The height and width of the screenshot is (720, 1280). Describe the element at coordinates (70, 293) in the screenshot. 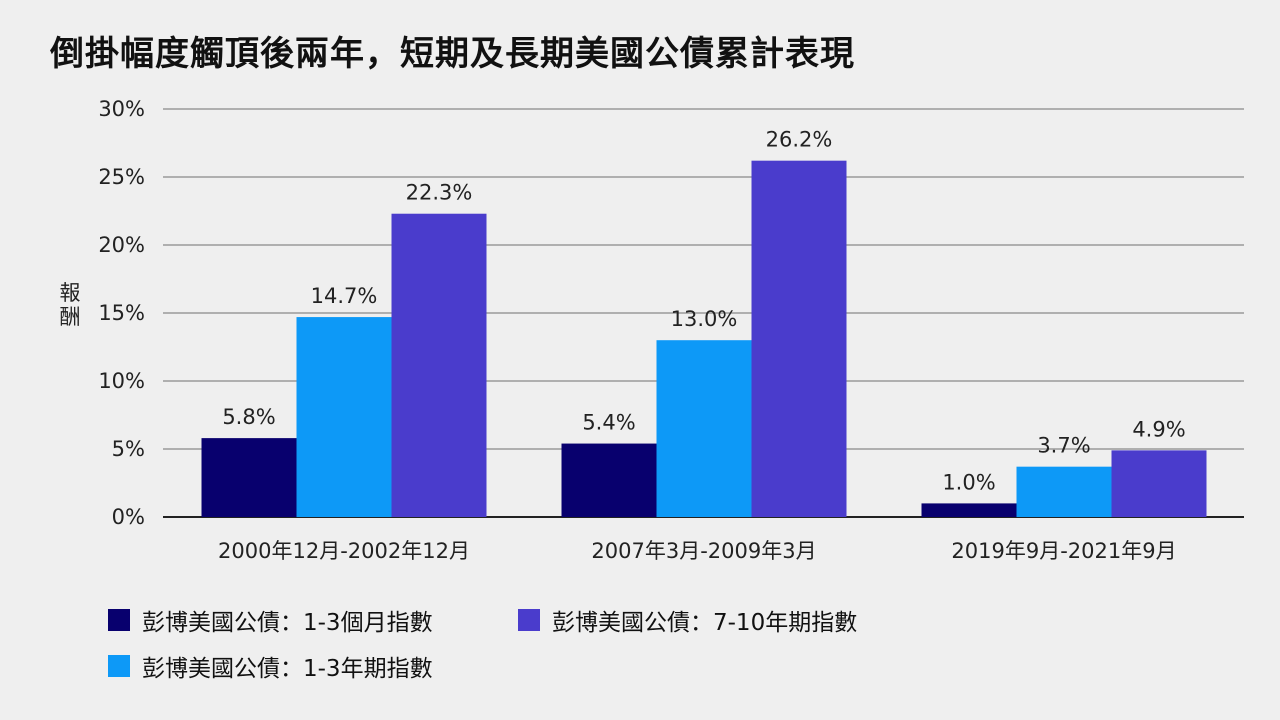

I see `y-axis-label-char: 報` at that location.